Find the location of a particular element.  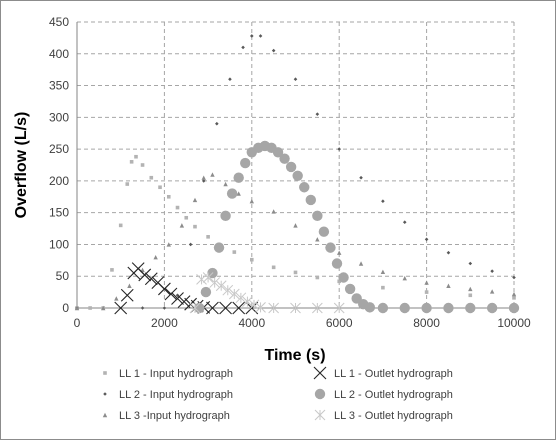

y-tick-label: 350 is located at coordinates (59, 86).